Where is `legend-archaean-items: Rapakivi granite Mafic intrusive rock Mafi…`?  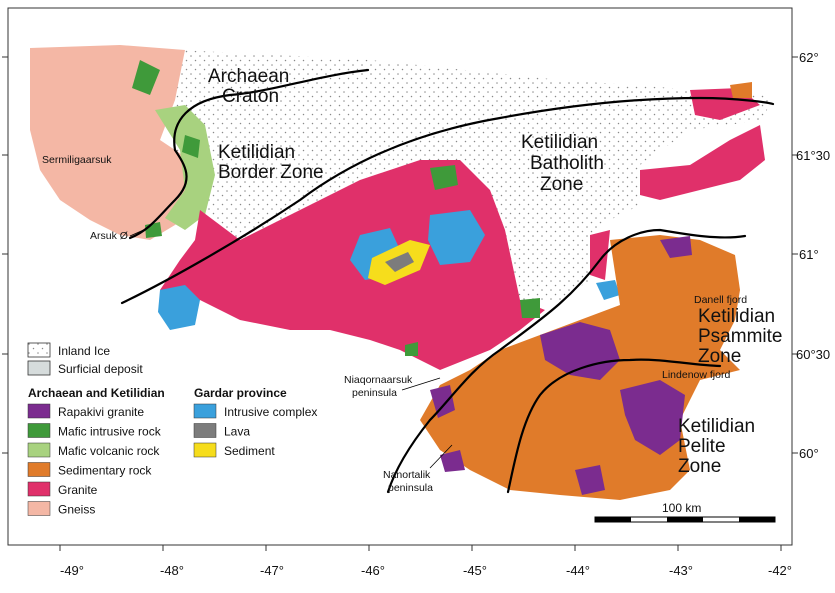
legend-archaean-items: Rapakivi granite Mafic intrusive rock Mafi… is located at coordinates (94, 460).